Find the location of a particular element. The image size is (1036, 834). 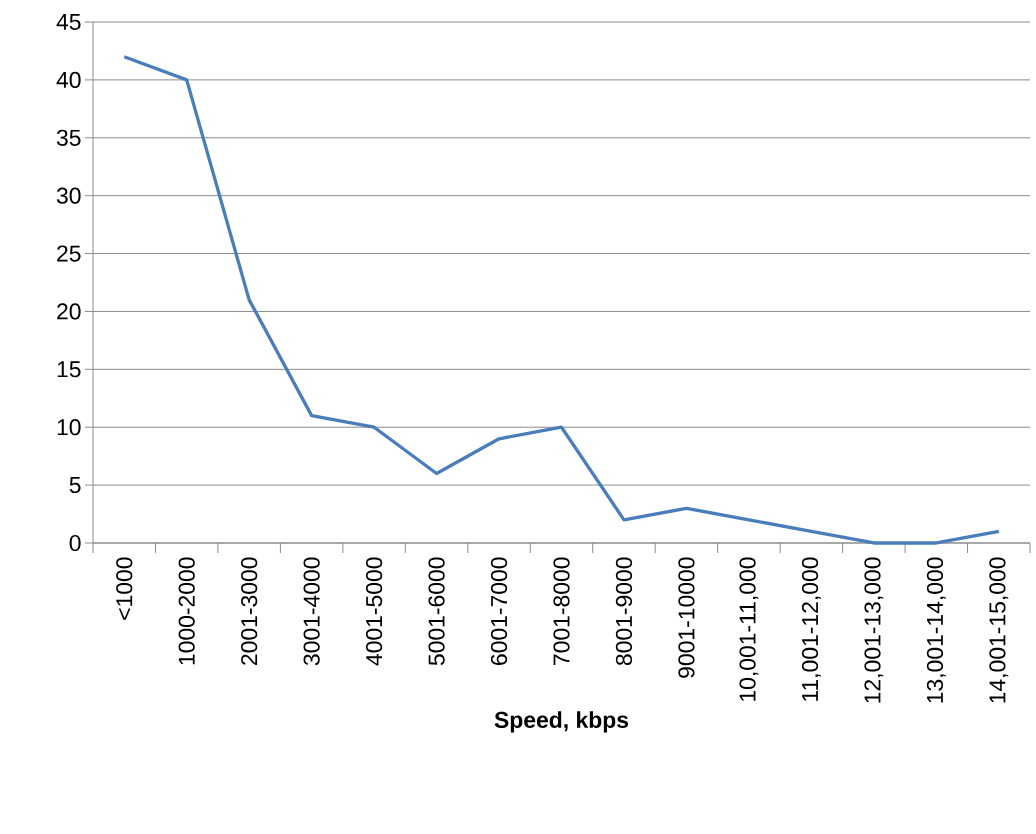

x-tick-label: 7001-8000 is located at coordinates (561, 611).